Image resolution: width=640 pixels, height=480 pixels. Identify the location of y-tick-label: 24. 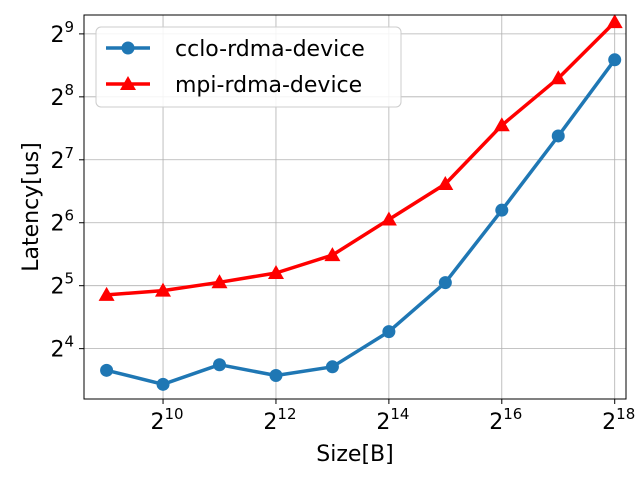
(62, 348).